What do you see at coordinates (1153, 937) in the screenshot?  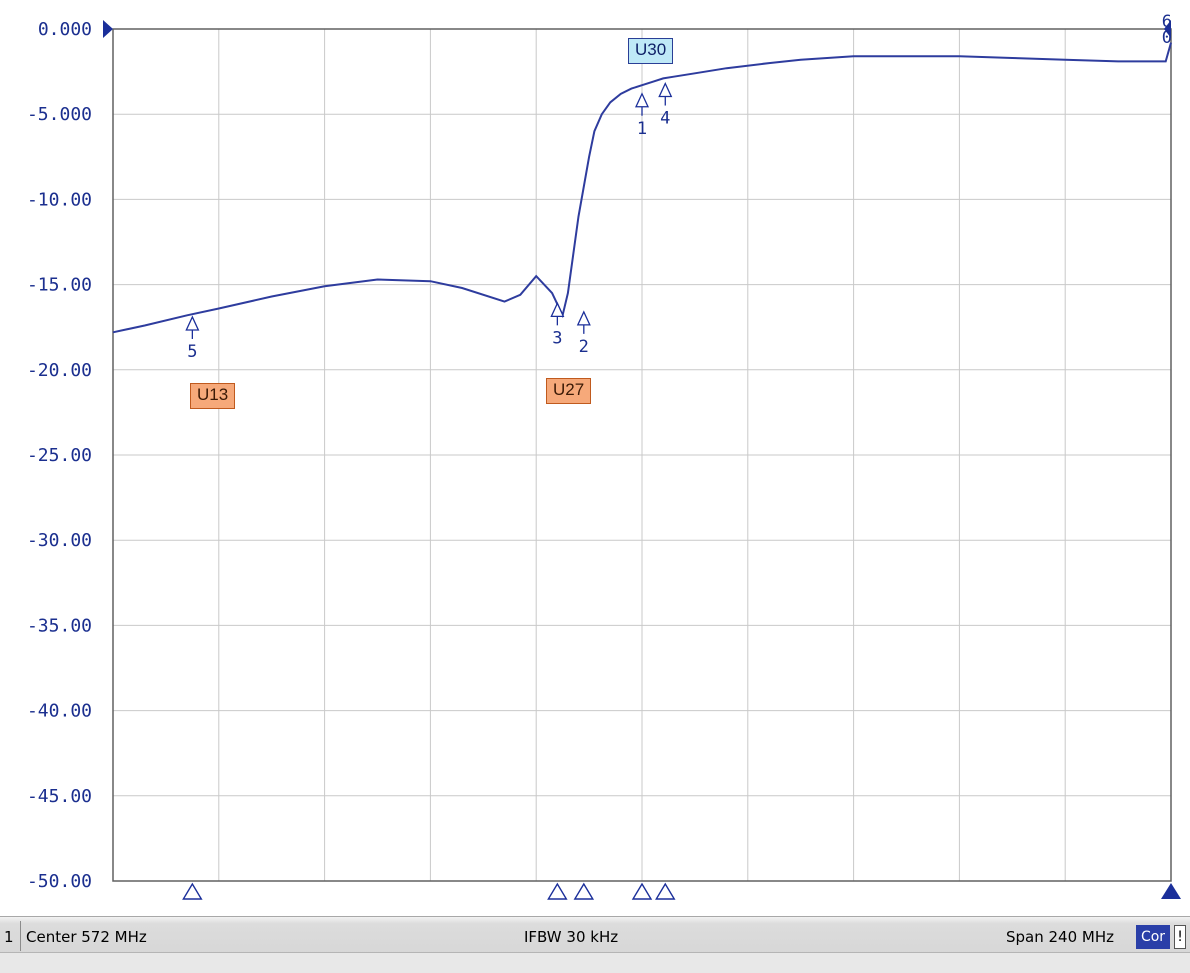 I see `correction-badge: Cor` at bounding box center [1153, 937].